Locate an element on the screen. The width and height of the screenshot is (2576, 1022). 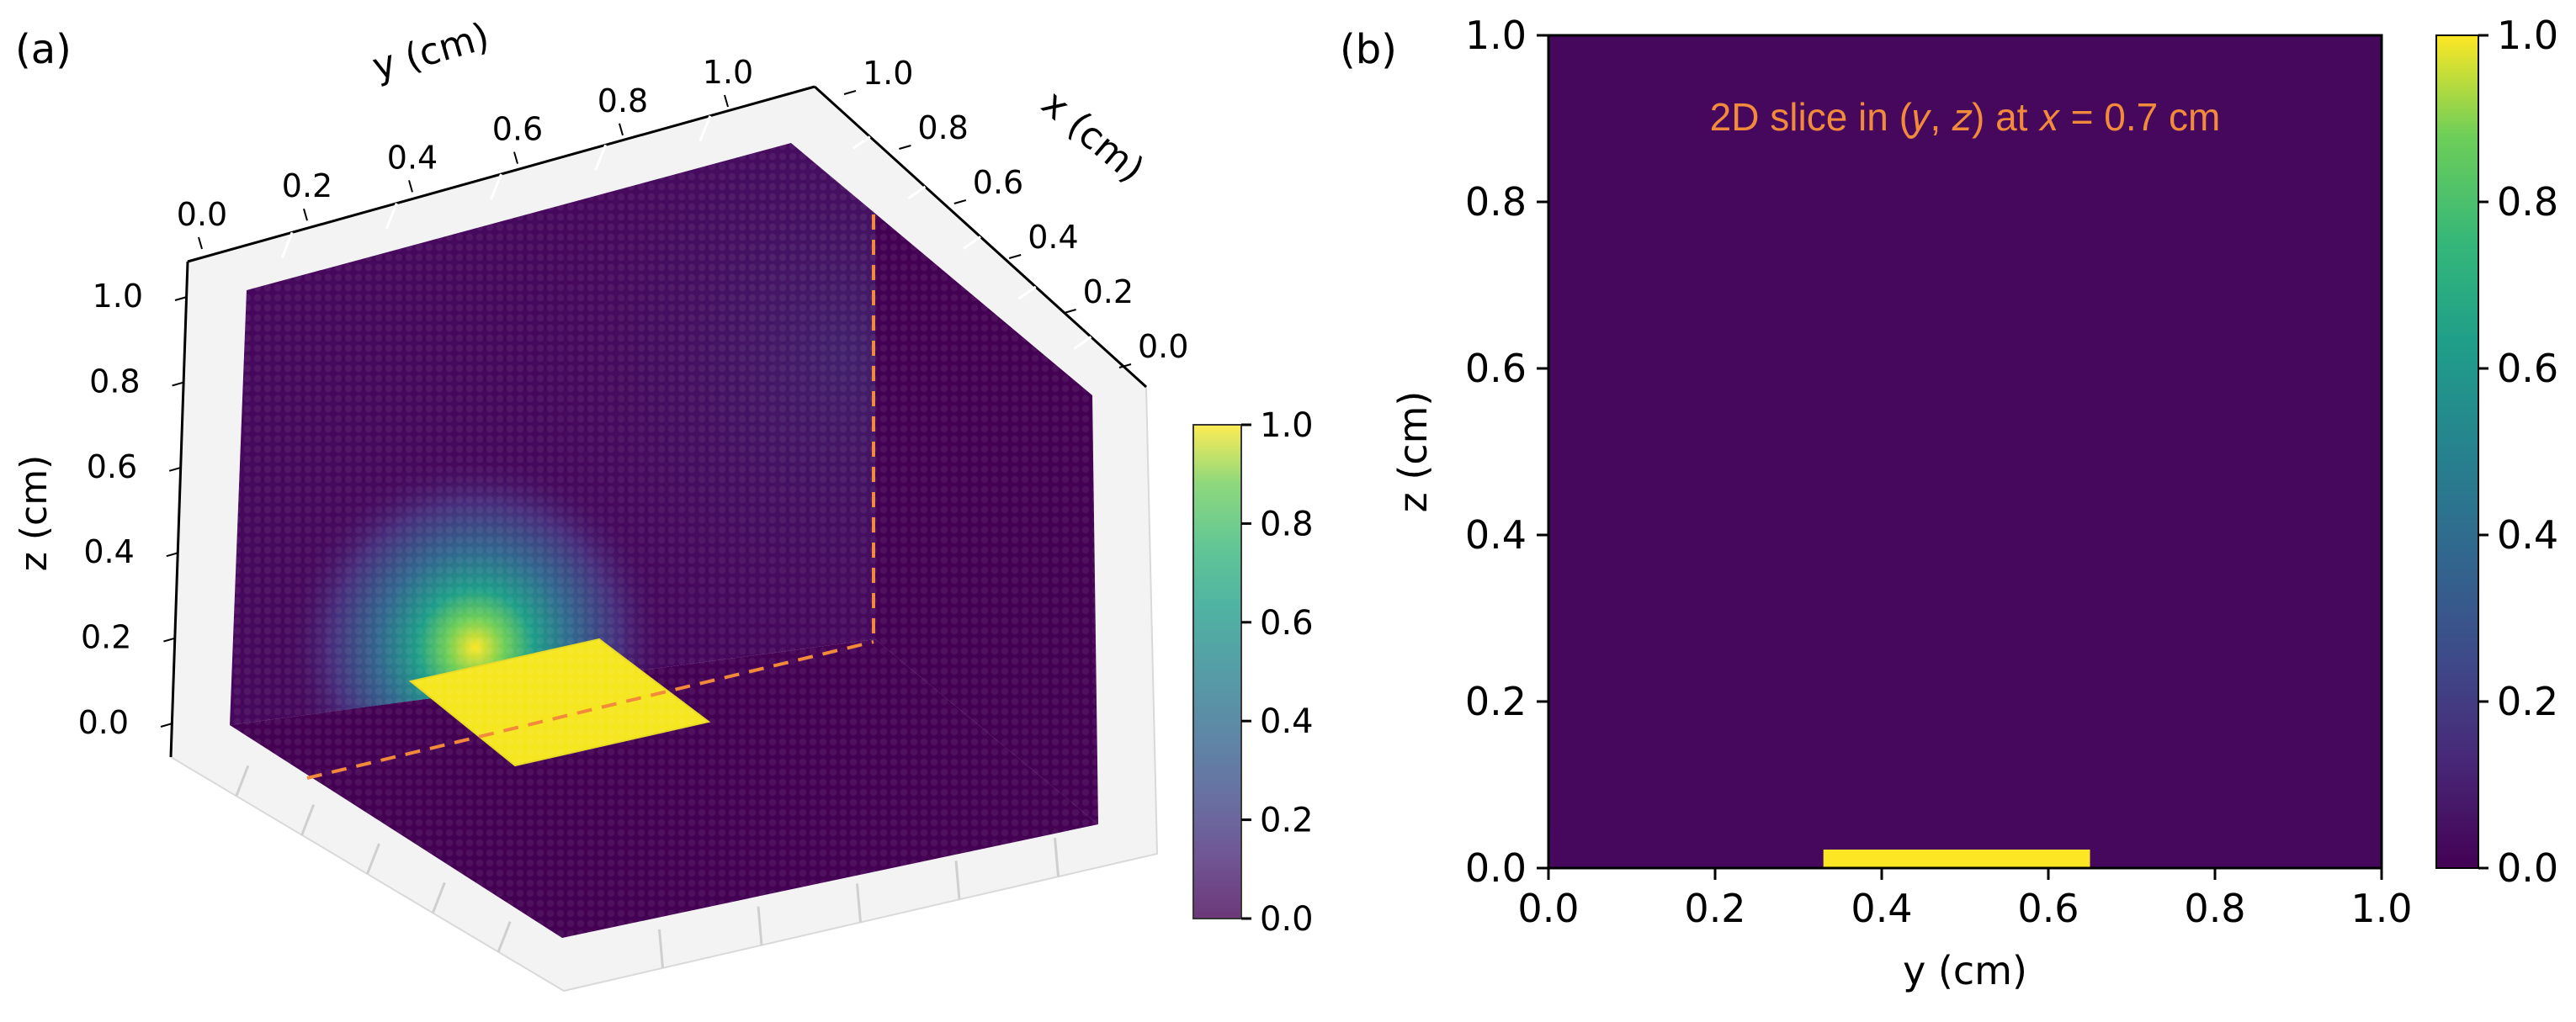
x-tick-label-b: 0.4 is located at coordinates (1882, 908).